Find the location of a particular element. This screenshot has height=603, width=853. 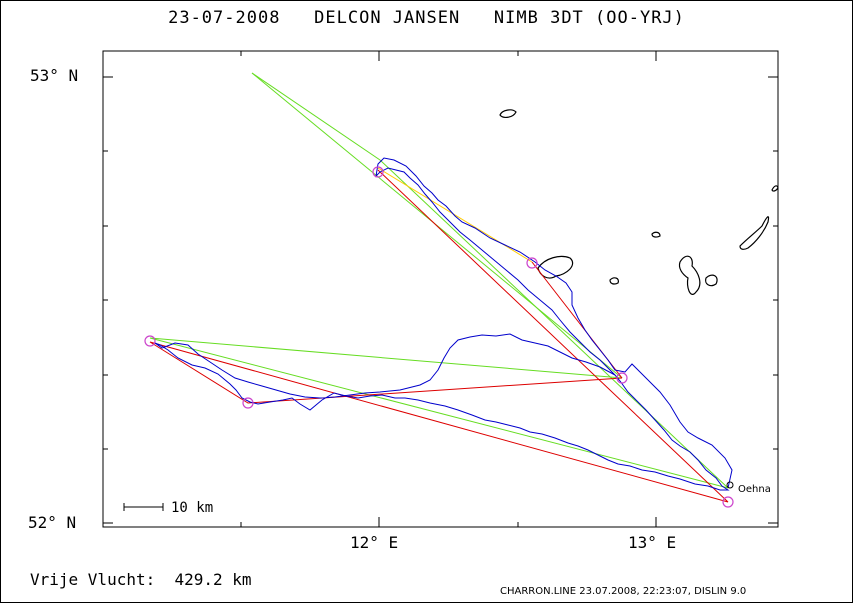

lon-label-left: 12° E is located at coordinates (374, 542).